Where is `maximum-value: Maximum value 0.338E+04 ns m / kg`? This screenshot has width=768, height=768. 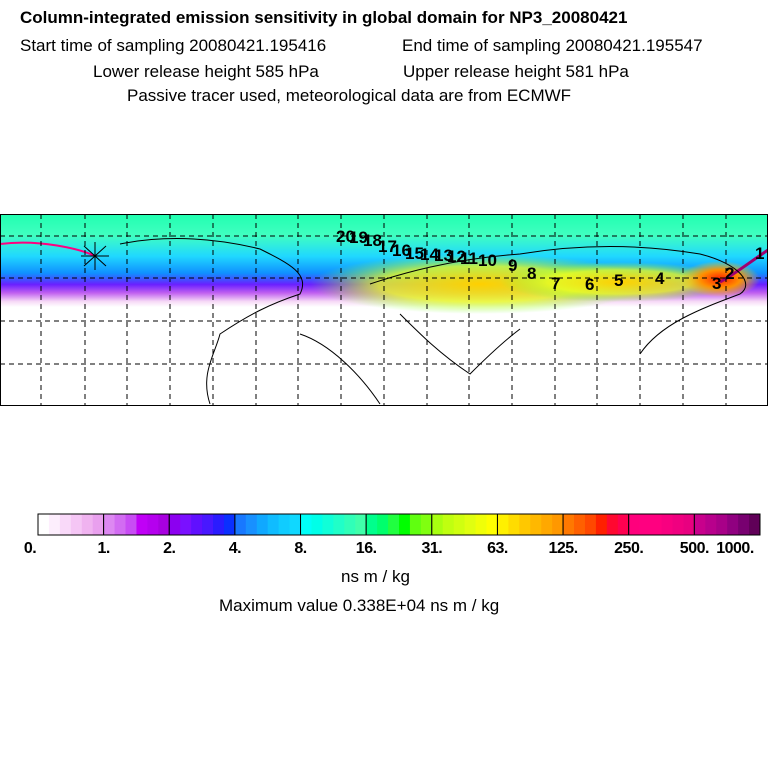
maximum-value: Maximum value 0.338E+04 ns m / kg is located at coordinates (359, 605).